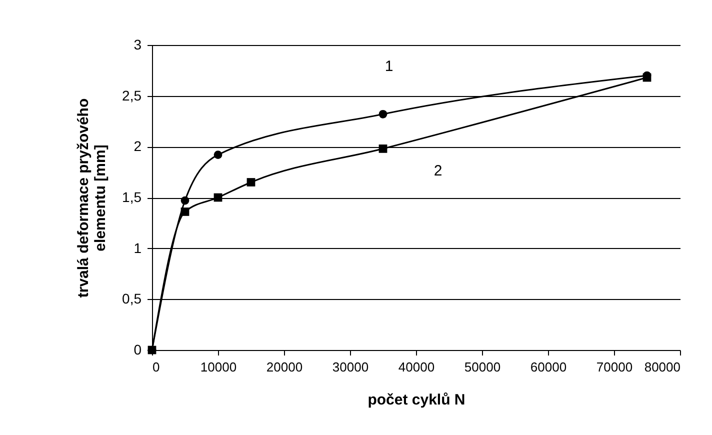 Image resolution: width=712 pixels, height=435 pixels. Describe the element at coordinates (138, 146) in the screenshot. I see `y-tick-label: 2` at that location.